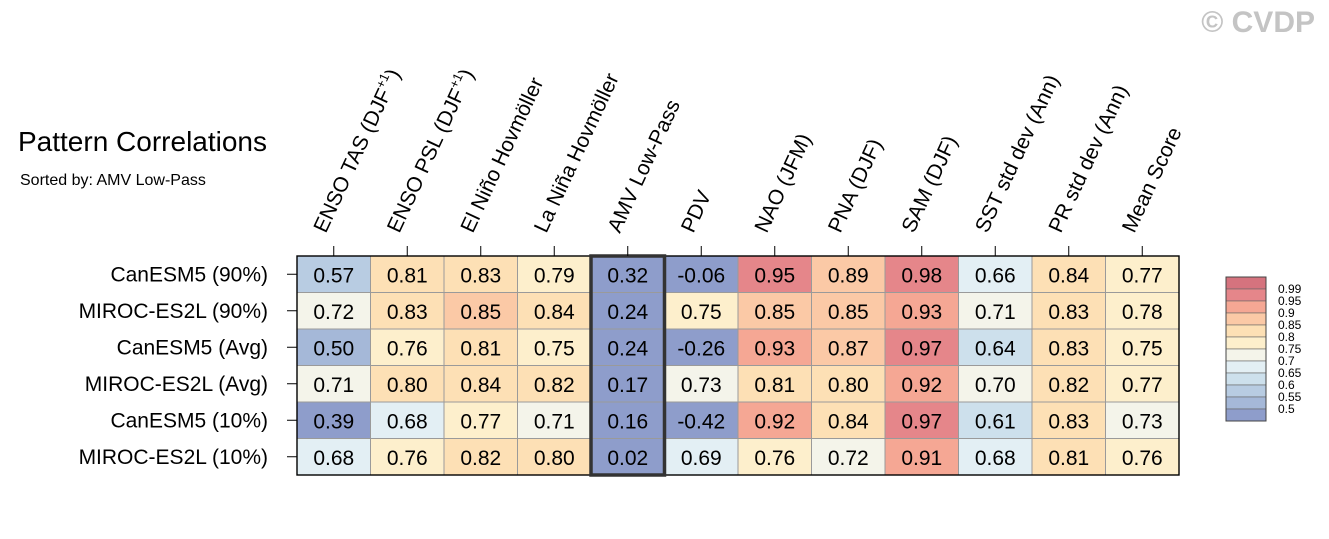 This screenshot has width=1329, height=539. I want to click on cell-value-label: 0.32, so click(627, 275).